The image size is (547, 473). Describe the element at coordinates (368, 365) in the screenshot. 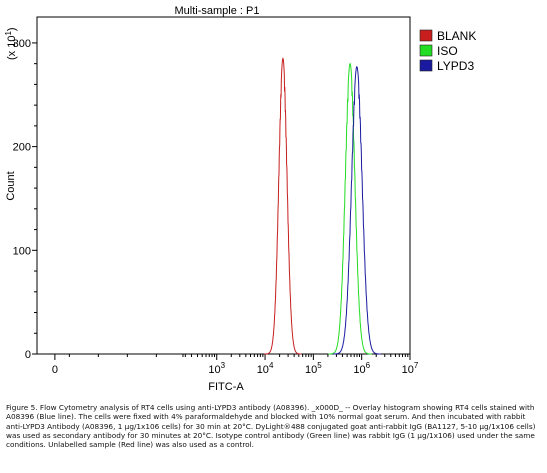

I see `x-tick-exponent: 6` at that location.